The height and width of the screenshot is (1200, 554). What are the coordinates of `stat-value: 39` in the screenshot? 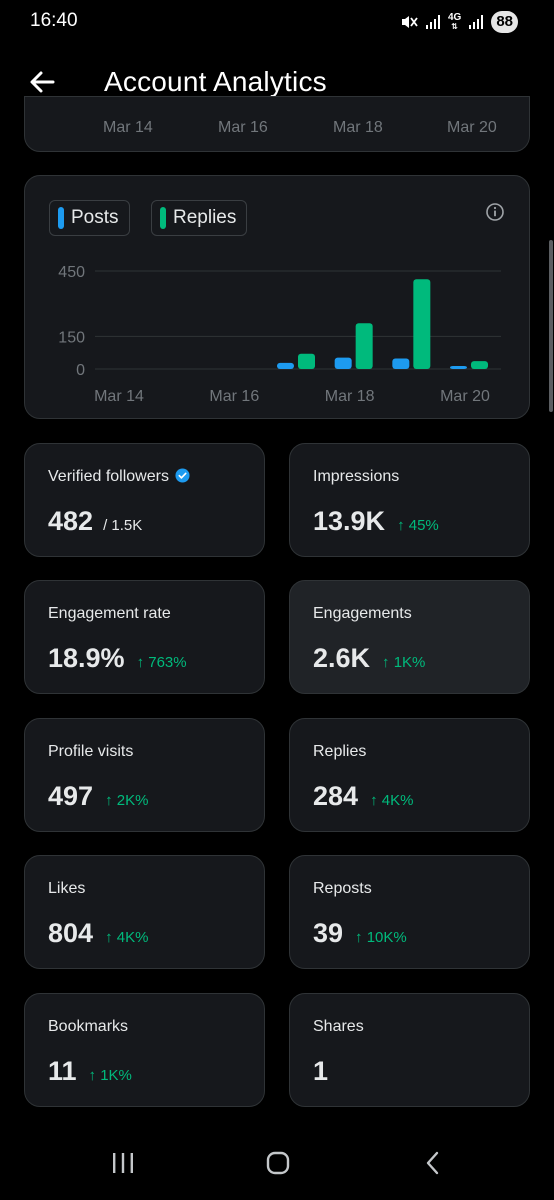 It's located at (328, 933).